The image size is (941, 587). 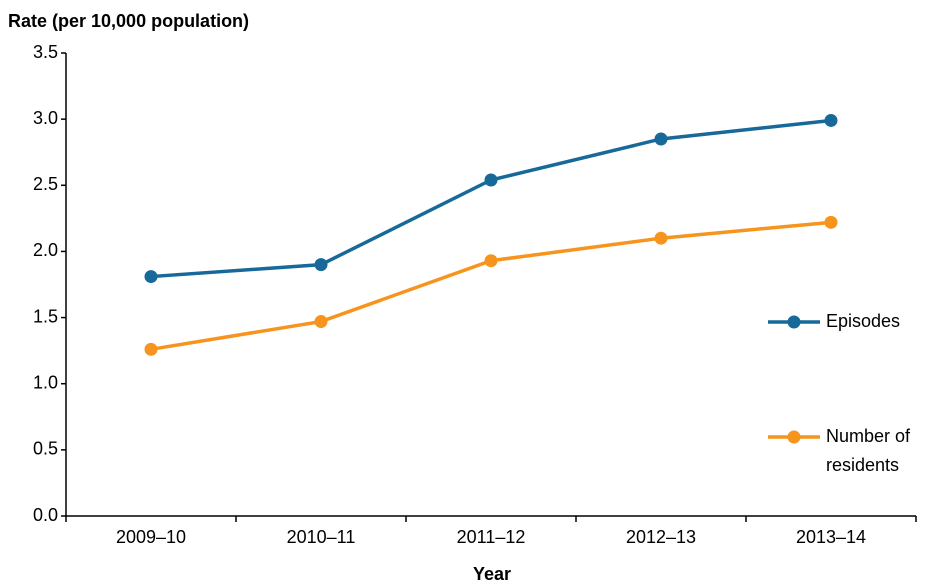 What do you see at coordinates (45, 184) in the screenshot?
I see `y-tick-label: 2.5` at bounding box center [45, 184].